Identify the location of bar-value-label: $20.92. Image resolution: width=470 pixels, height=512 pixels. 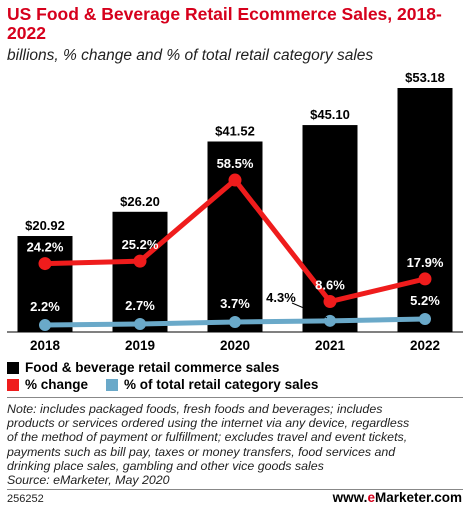
(45, 225).